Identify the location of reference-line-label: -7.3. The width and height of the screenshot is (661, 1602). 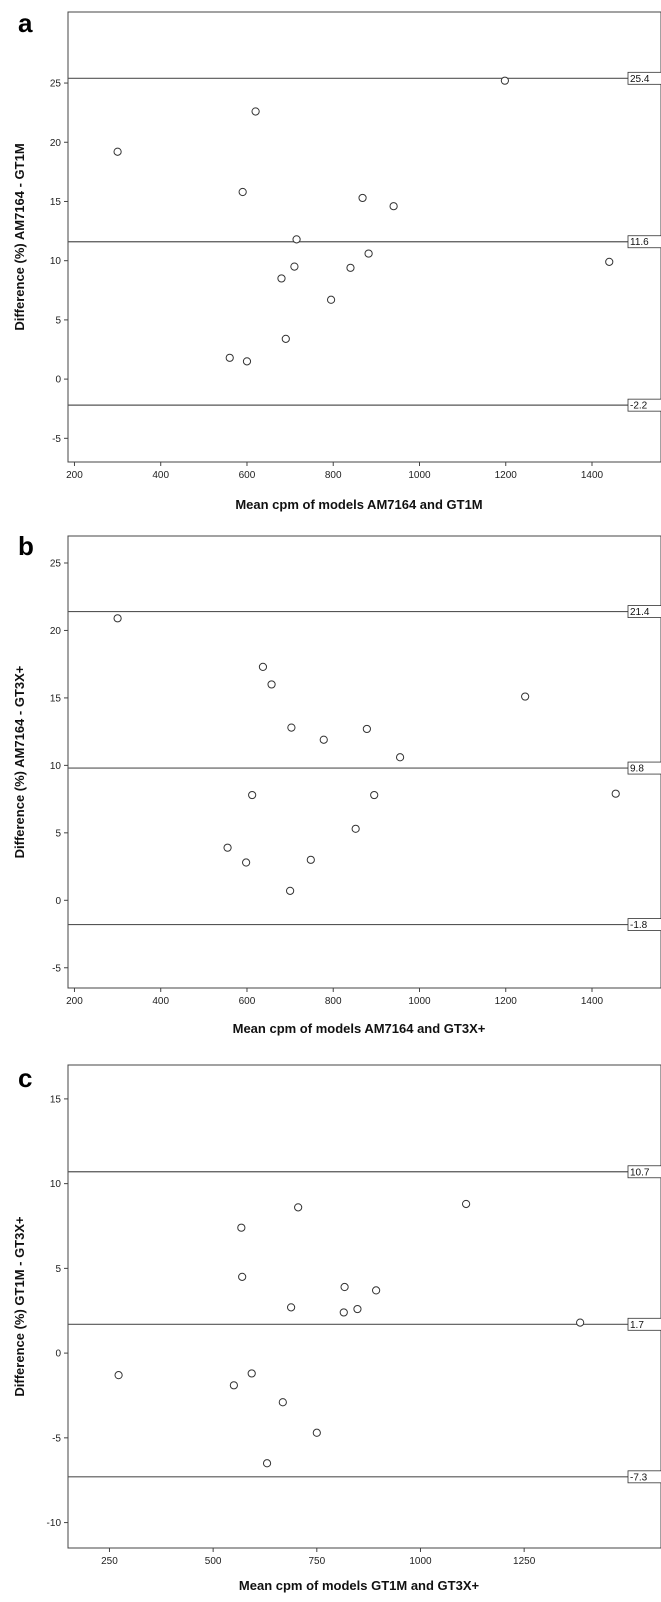
(639, 1477).